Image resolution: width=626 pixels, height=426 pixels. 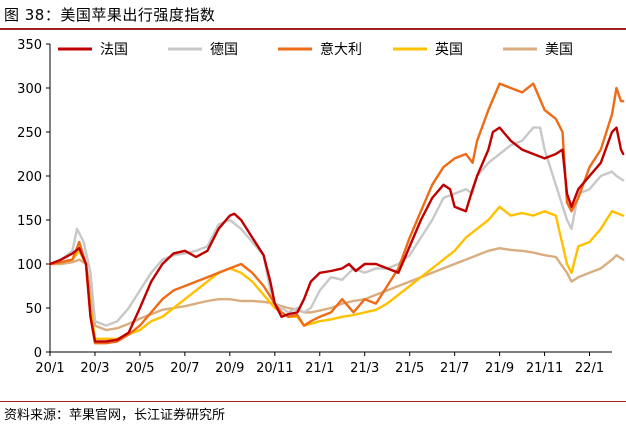 What do you see at coordinates (94, 368) in the screenshot?
I see `x-tick-label: 20/3` at bounding box center [94, 368].